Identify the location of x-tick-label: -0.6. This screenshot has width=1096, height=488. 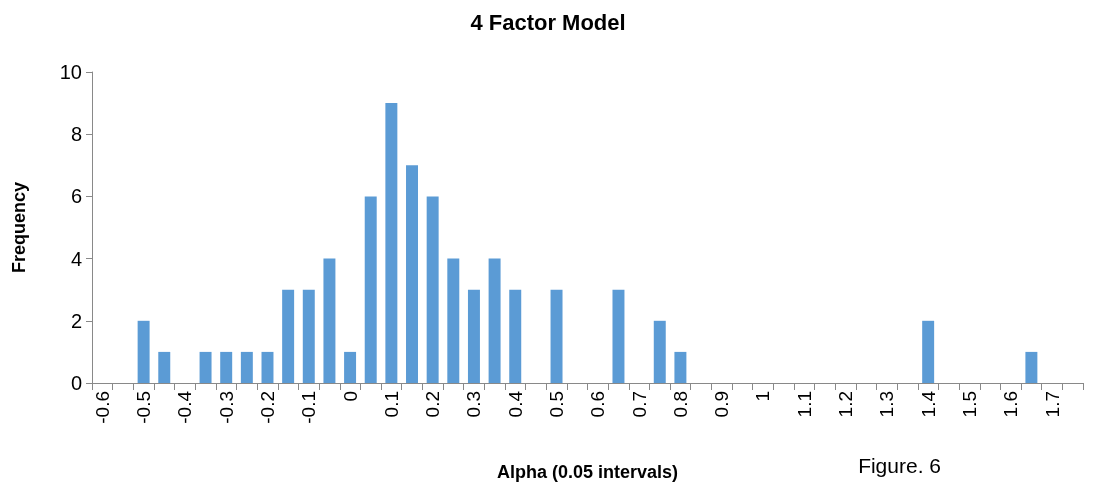
(102, 407).